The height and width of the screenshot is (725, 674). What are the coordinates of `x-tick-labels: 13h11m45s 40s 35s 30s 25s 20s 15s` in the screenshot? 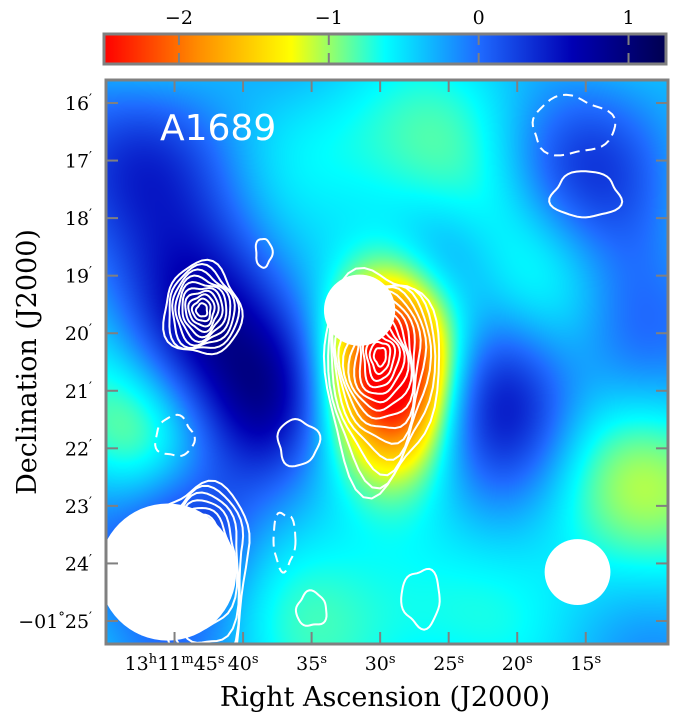 It's located at (363, 664).